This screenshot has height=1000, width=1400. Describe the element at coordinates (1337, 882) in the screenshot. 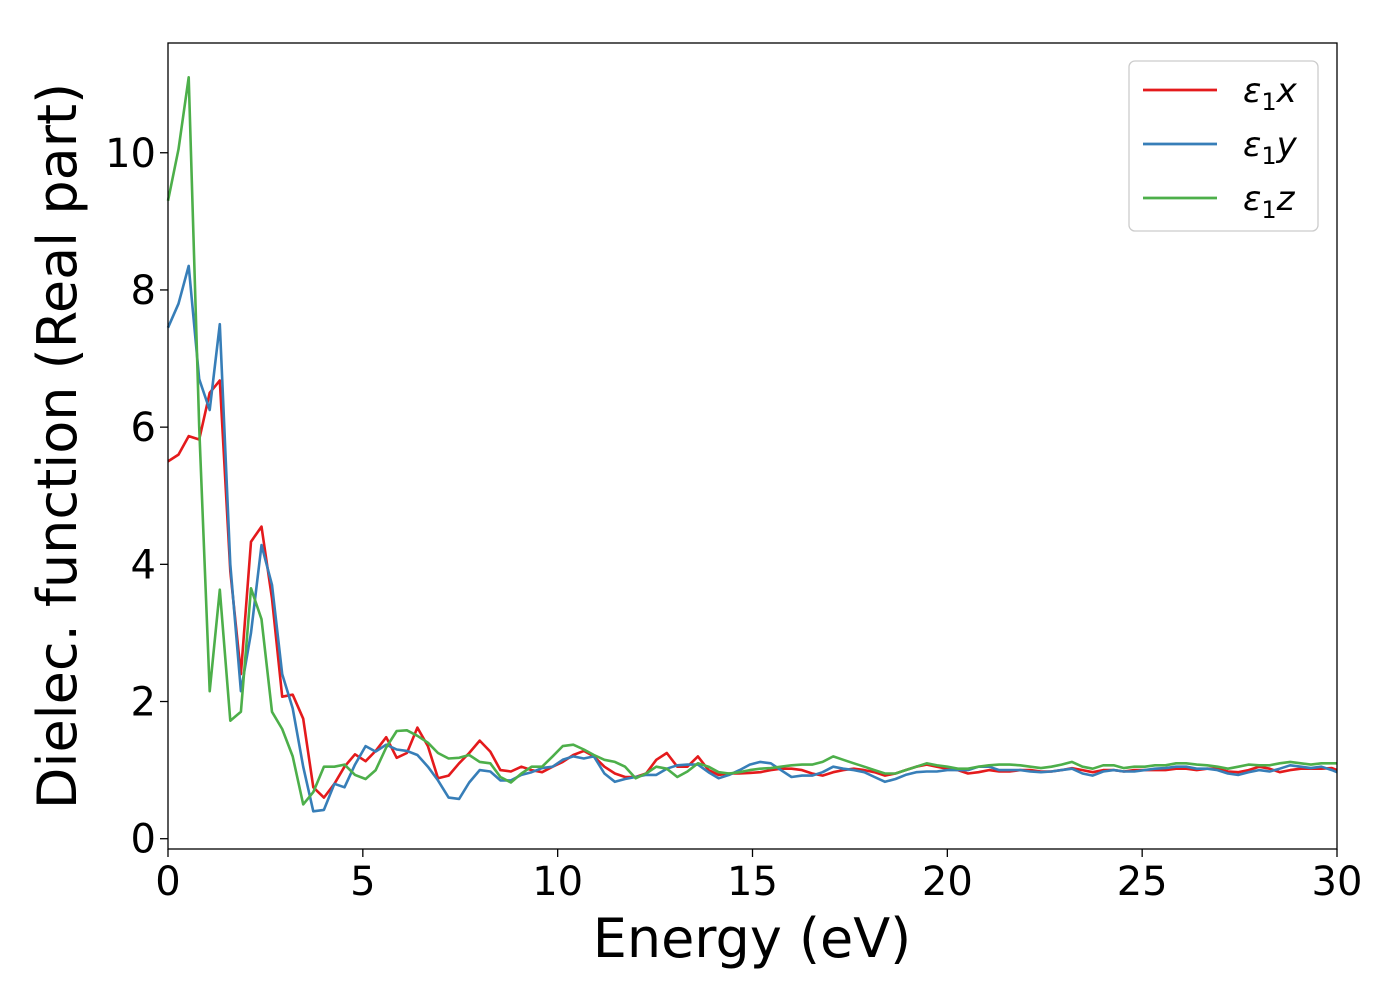

I see `x-tick-label: 30` at that location.